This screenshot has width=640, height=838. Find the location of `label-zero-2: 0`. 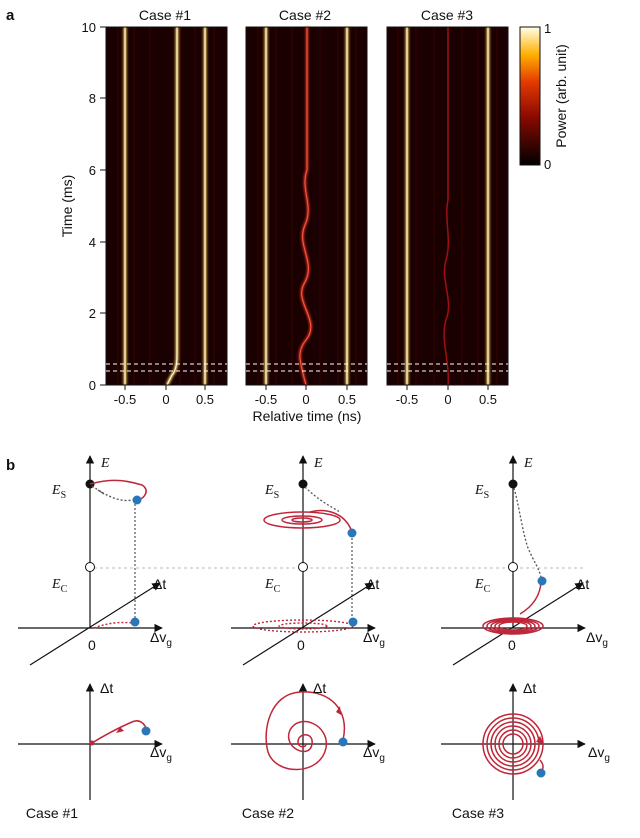

label-zero-2: 0 is located at coordinates (301, 645).